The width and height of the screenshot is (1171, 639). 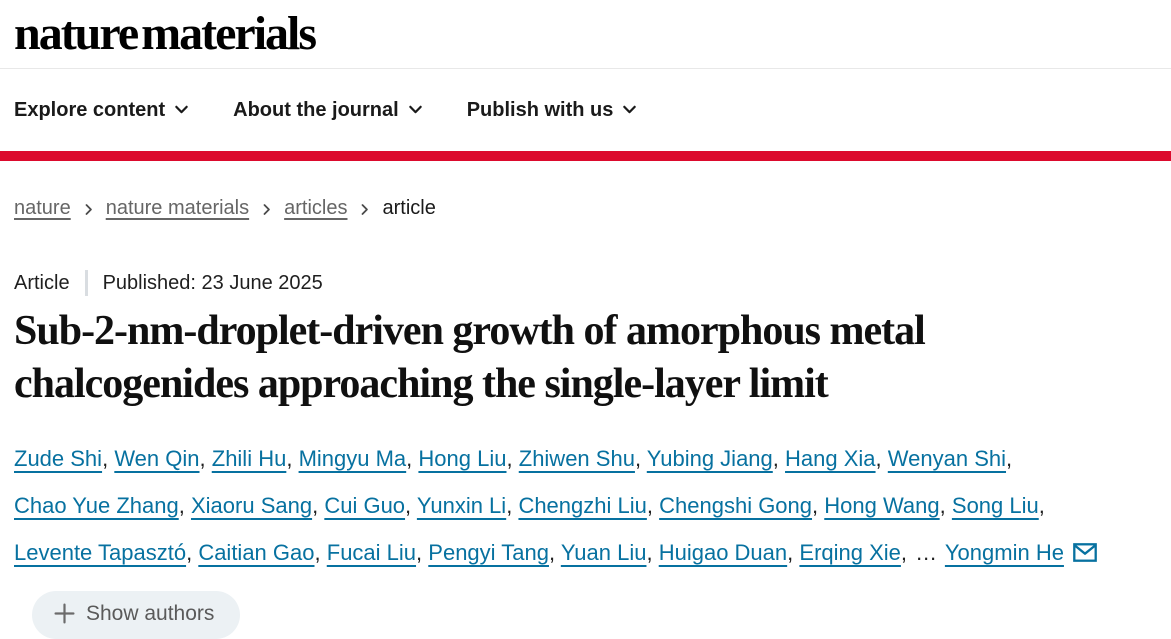 What do you see at coordinates (950, 458) in the screenshot?
I see `author-item: Wenyan Shi,` at bounding box center [950, 458].